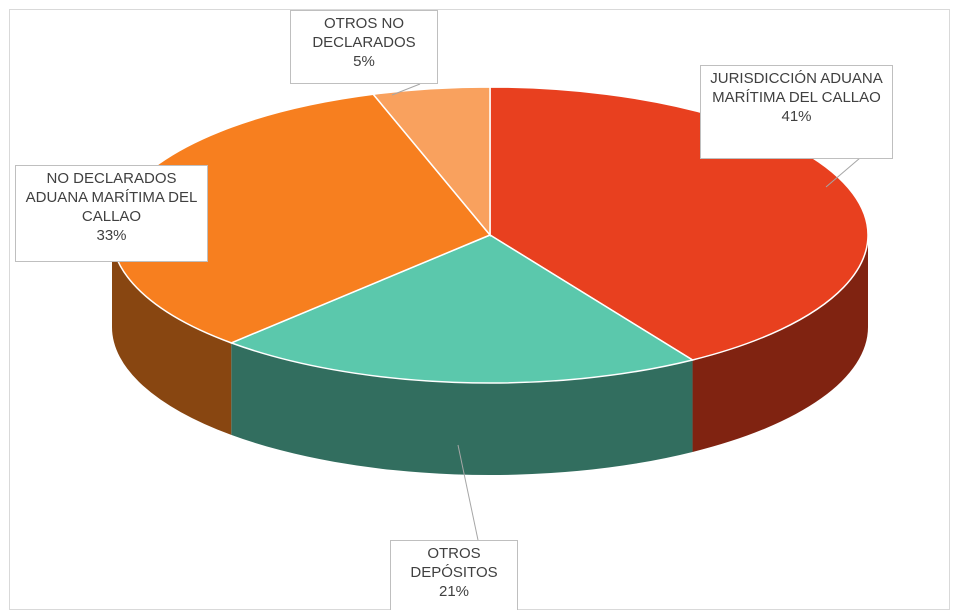 The height and width of the screenshot is (610, 957). What do you see at coordinates (796, 116) in the screenshot?
I see `value-label: 41%` at bounding box center [796, 116].